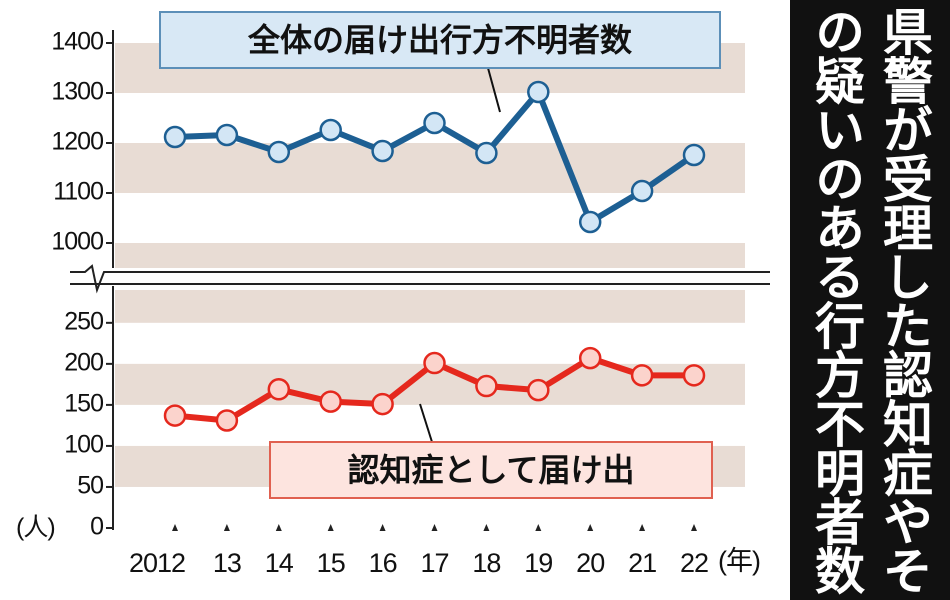 This screenshot has height=600, width=950. What do you see at coordinates (35, 528) in the screenshot?
I see `y-unit: (人)` at bounding box center [35, 528].